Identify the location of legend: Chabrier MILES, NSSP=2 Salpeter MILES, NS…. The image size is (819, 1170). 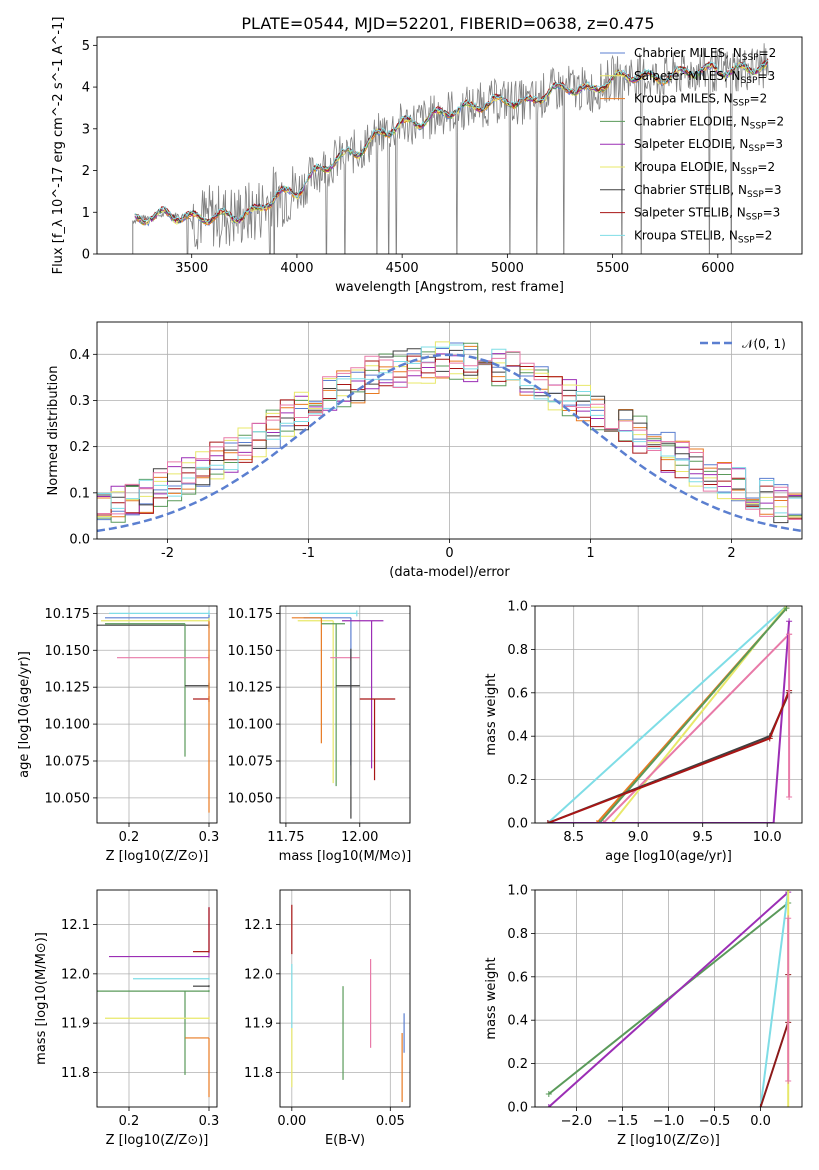
(692, 145).